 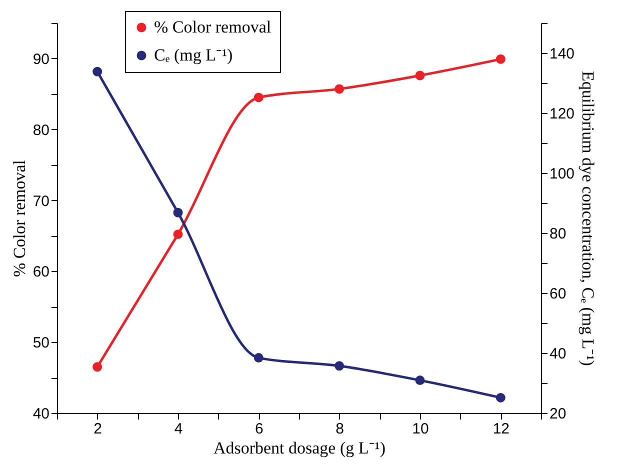 What do you see at coordinates (259, 429) in the screenshot?
I see `x-tick-label: 6` at bounding box center [259, 429].